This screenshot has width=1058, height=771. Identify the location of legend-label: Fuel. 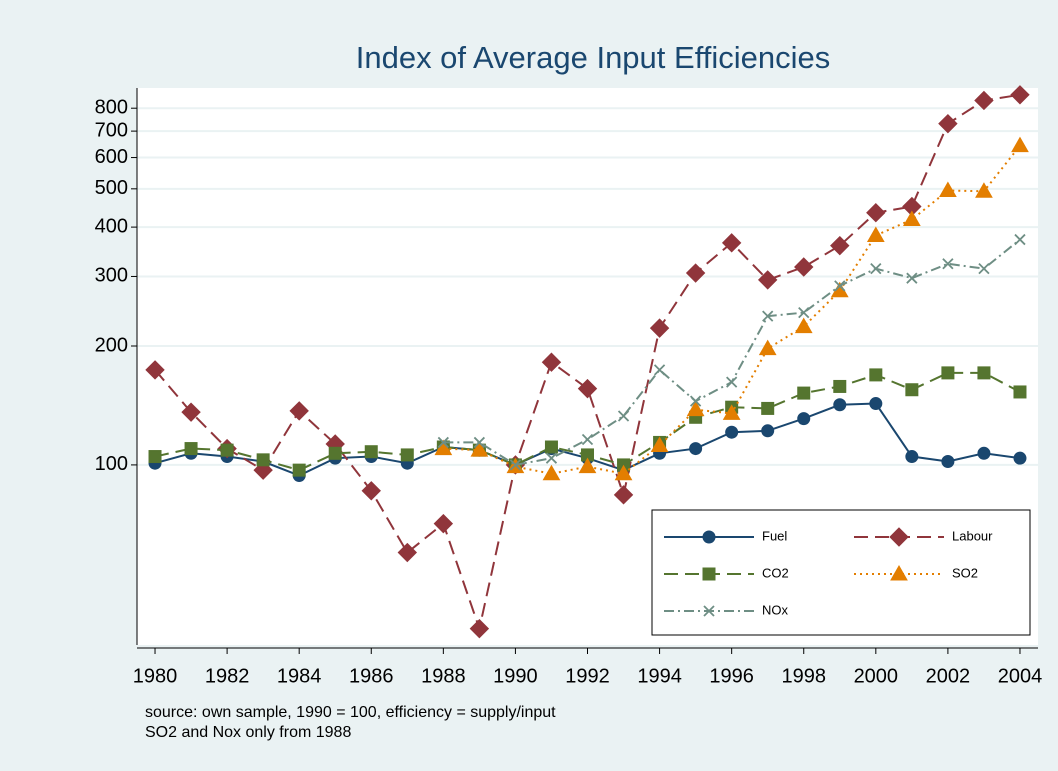
(774, 535).